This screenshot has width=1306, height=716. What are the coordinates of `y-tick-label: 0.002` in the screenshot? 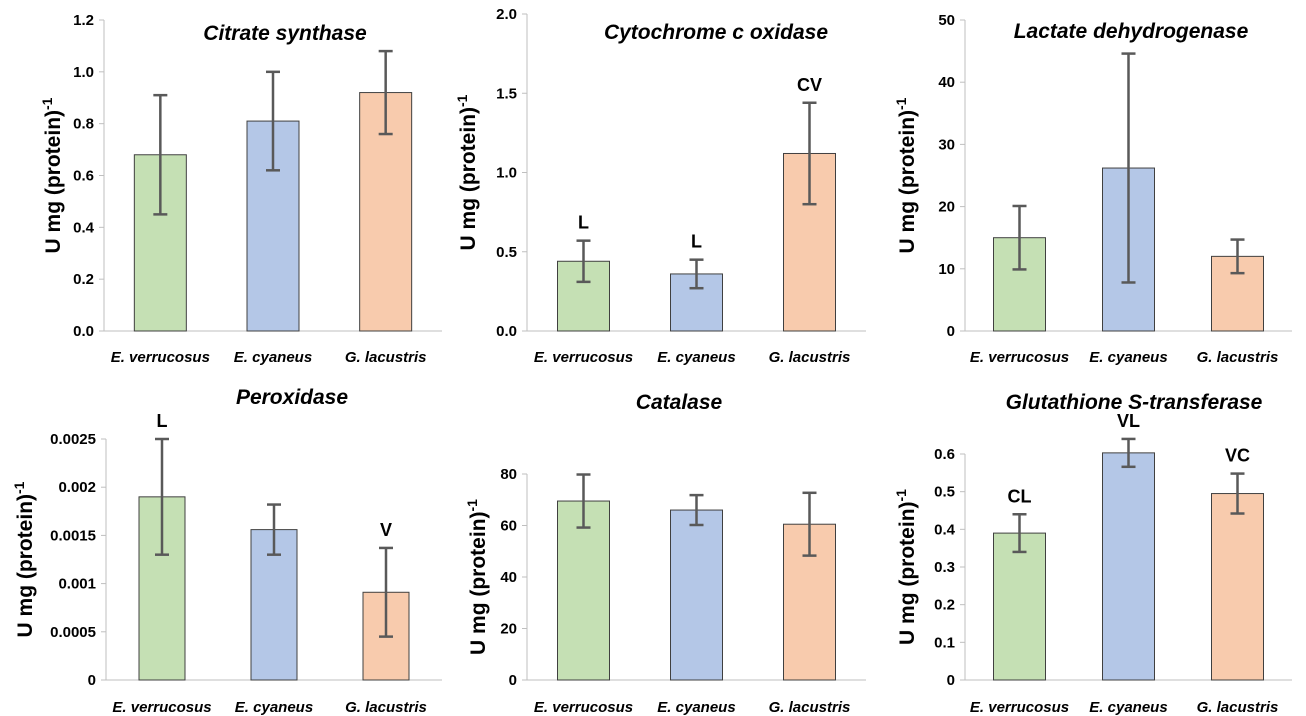 It's located at (77, 487).